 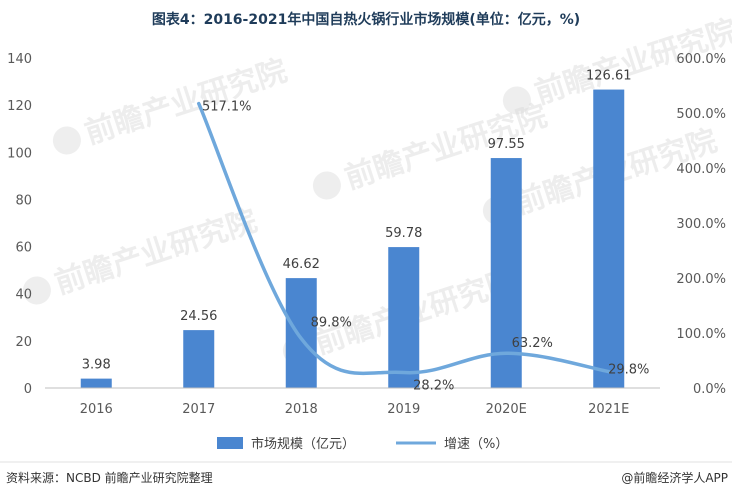 I want to click on x-tick-label: 2018, so click(x=301, y=409).